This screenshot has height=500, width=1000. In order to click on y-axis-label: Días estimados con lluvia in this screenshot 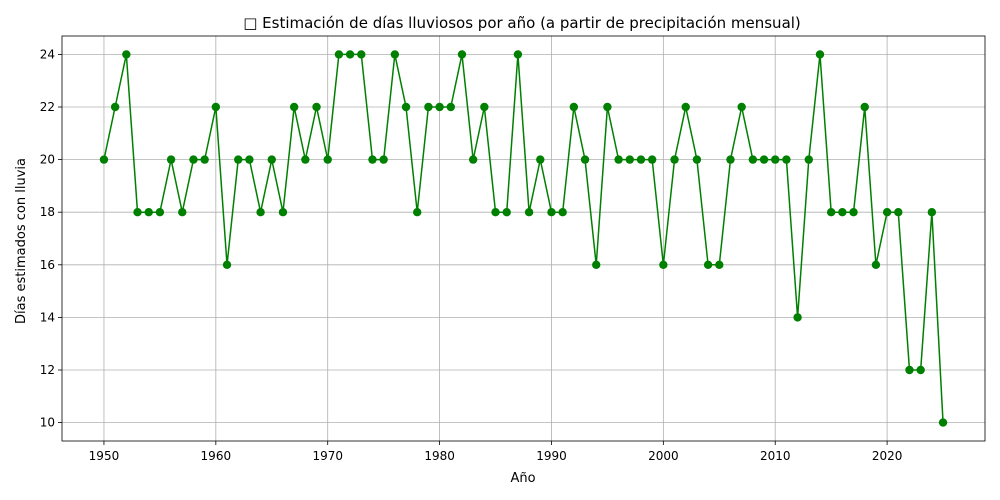, I will do `click(21, 241)`.